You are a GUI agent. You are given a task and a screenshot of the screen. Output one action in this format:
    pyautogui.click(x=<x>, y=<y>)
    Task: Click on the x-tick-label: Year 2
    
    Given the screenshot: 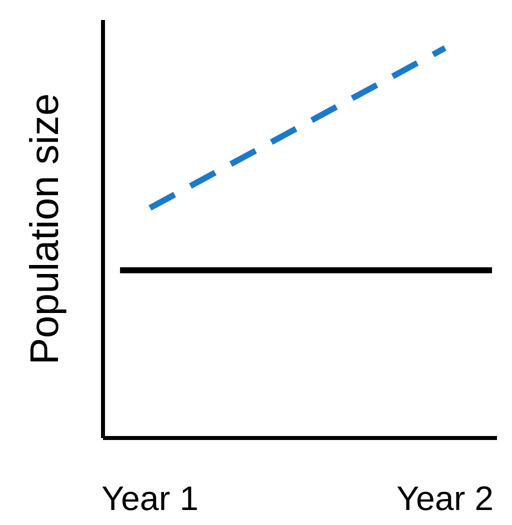 What is the action you would take?
    pyautogui.click(x=445, y=499)
    